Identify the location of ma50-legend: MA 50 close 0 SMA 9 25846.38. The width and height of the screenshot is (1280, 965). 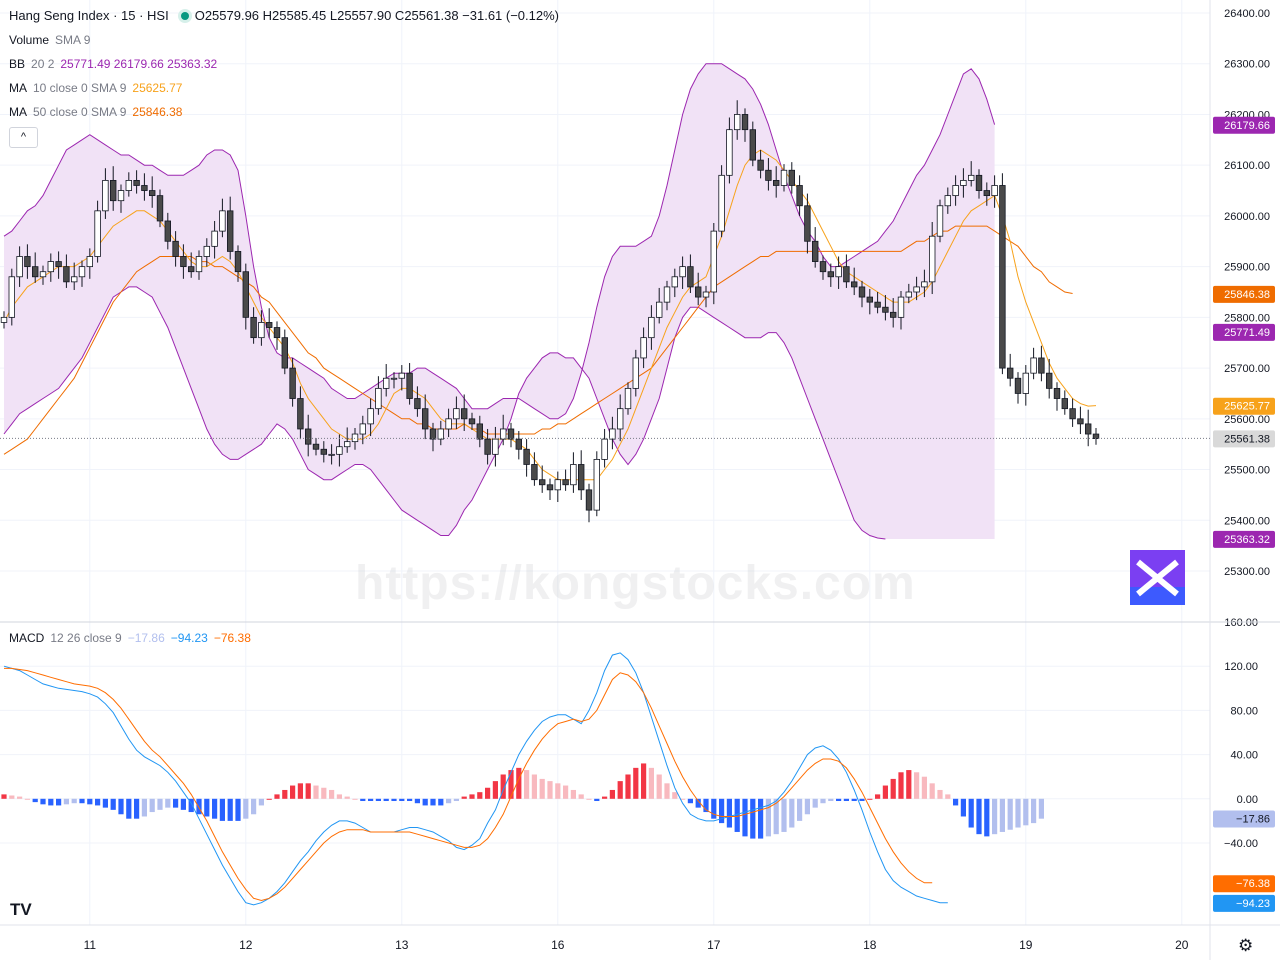
(98, 112).